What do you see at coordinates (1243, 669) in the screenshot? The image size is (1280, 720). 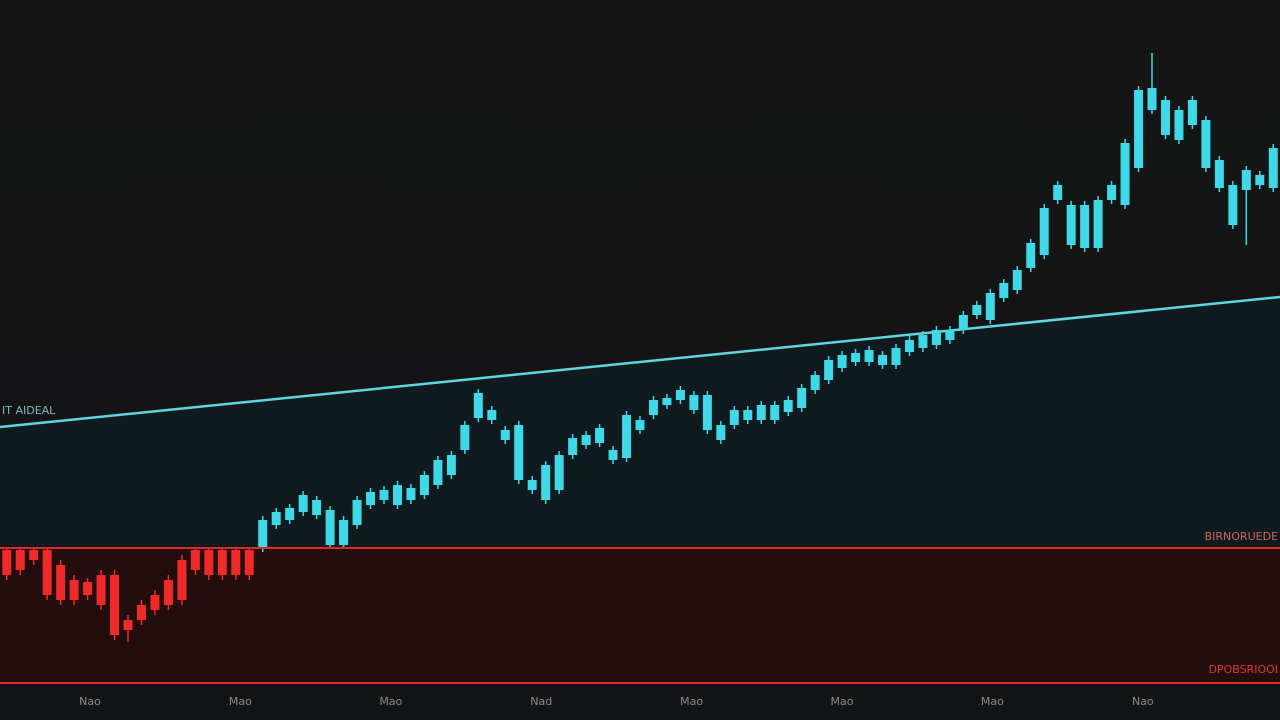 I see `annotation: DPOBSRIOOI` at bounding box center [1243, 669].